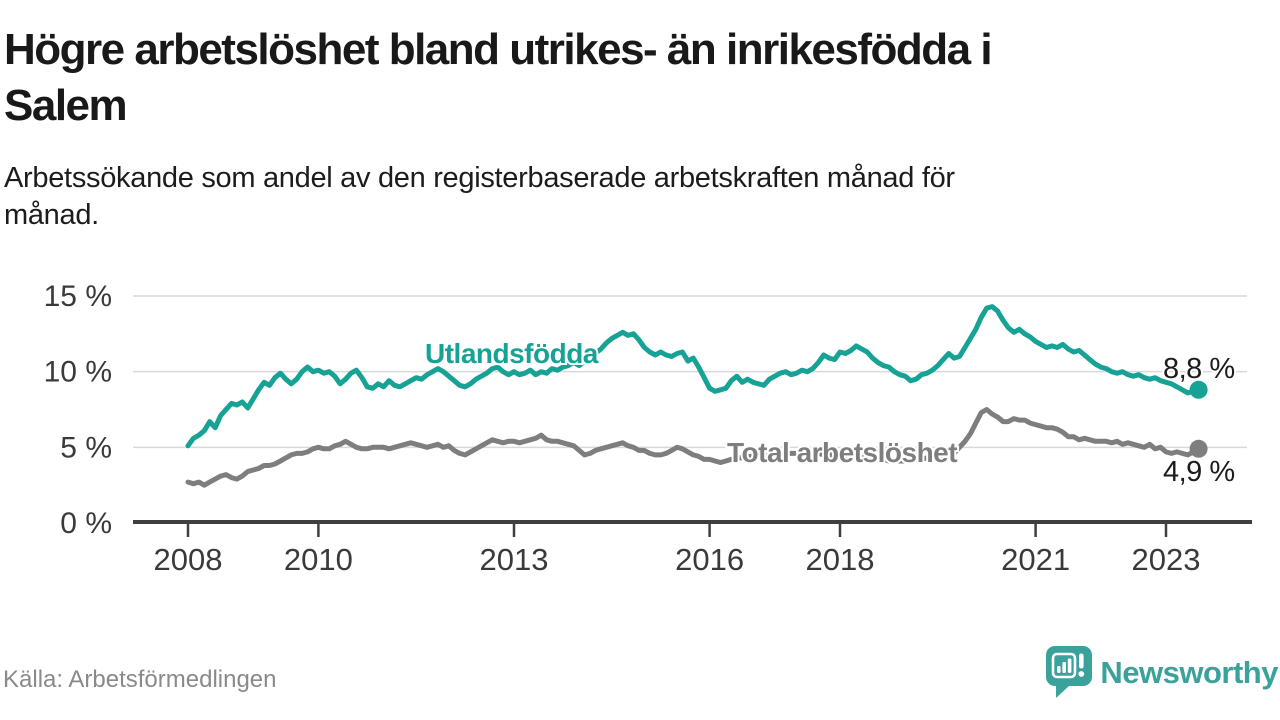 The height and width of the screenshot is (720, 1280). I want to click on y-tick-label: 5 %, so click(86, 447).